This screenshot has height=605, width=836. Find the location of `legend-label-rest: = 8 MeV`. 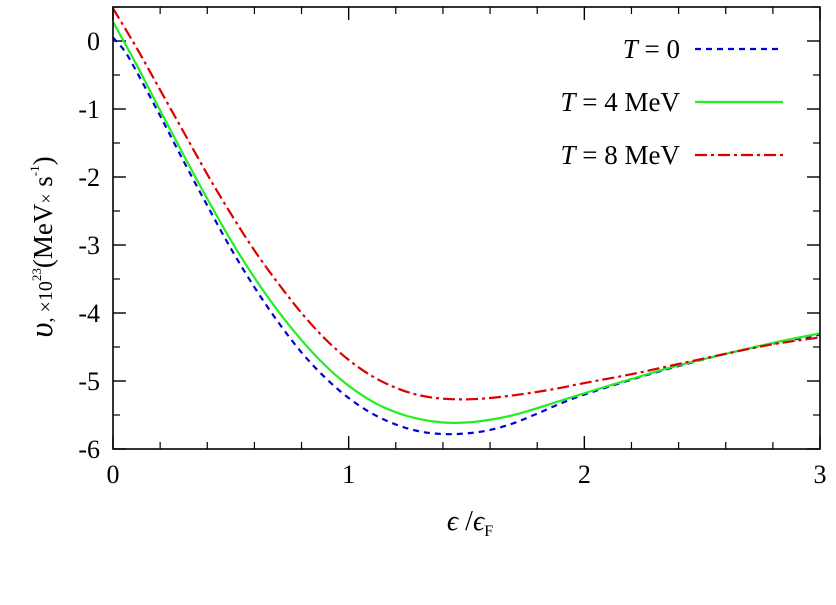

legend-label-rest: = 8 MeV is located at coordinates (628, 155).